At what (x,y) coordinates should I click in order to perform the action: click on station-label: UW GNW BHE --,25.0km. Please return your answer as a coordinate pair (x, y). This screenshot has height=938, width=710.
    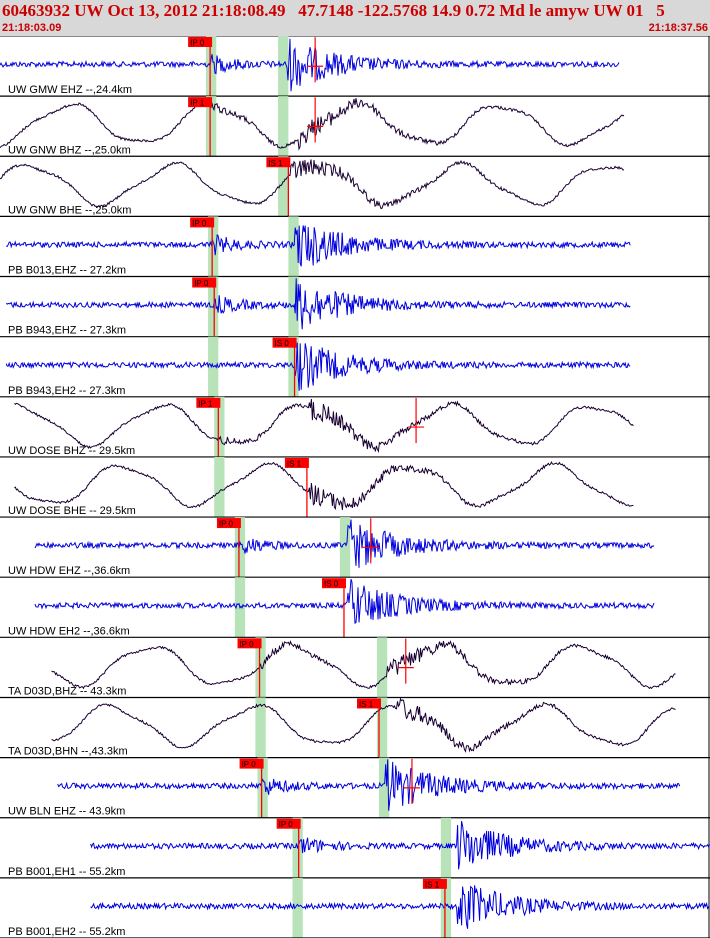
    Looking at the image, I should click on (69, 210).